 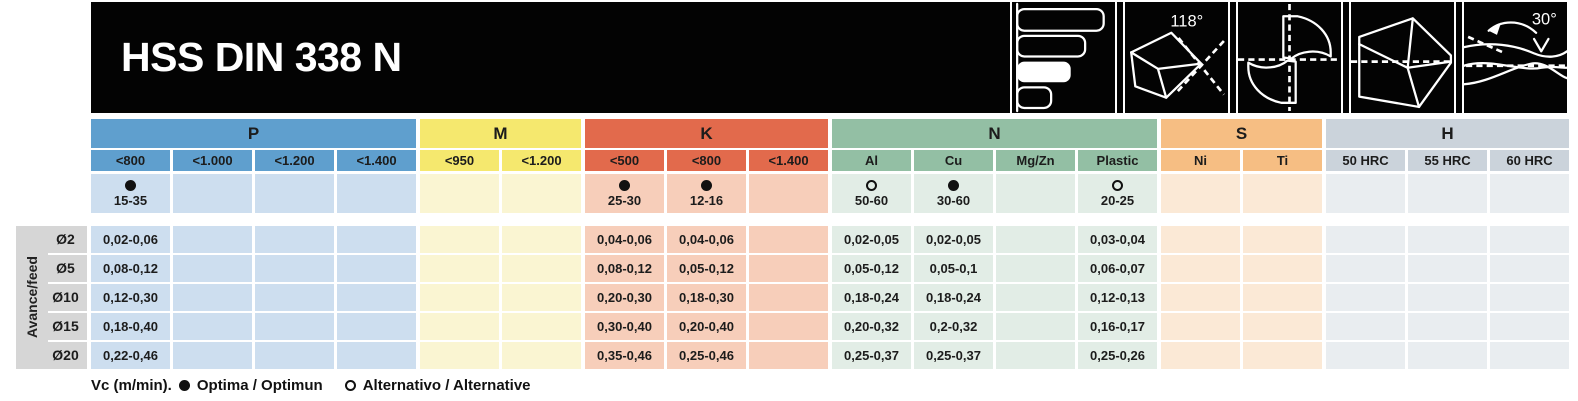 I want to click on group-feed-values: 0,35-0,46 0,25-0,46, so click(x=706, y=355).